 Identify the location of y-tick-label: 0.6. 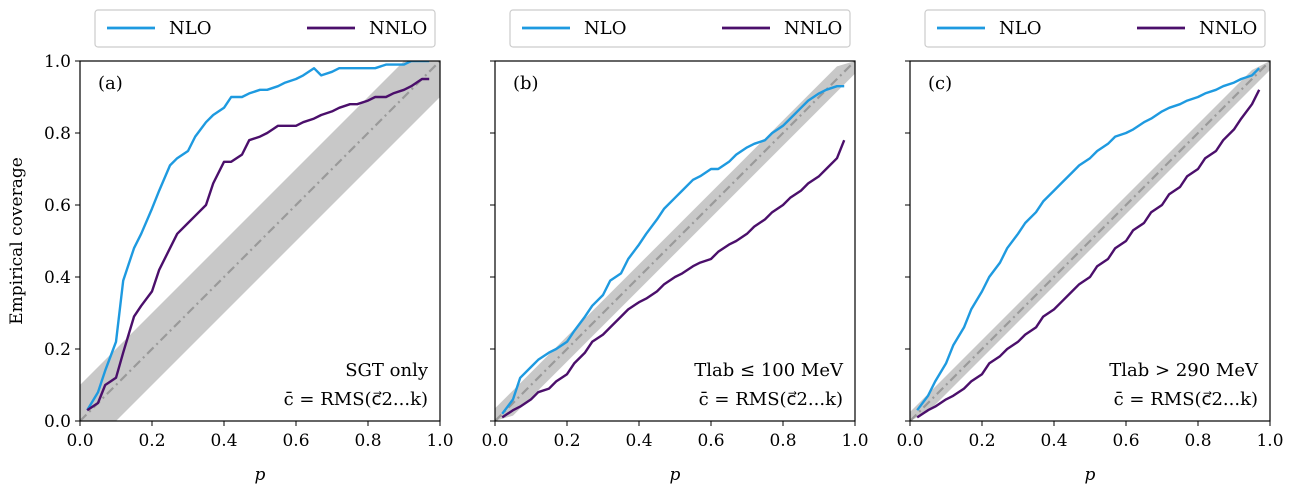
(57, 206).